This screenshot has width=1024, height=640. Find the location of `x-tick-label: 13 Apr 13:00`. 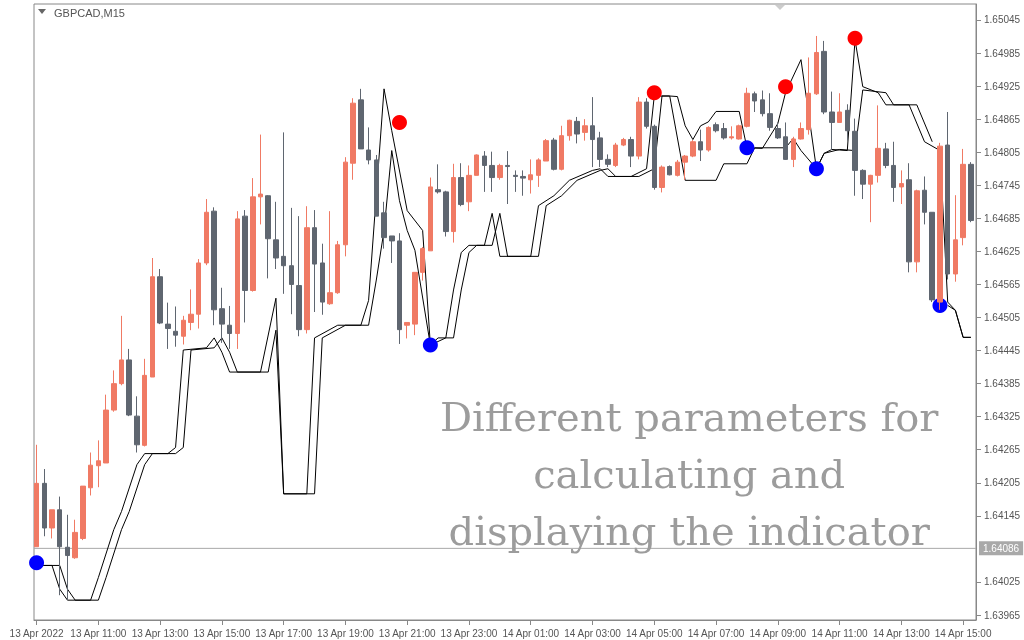

x-tick-label: 13 Apr 13:00 is located at coordinates (160, 633).